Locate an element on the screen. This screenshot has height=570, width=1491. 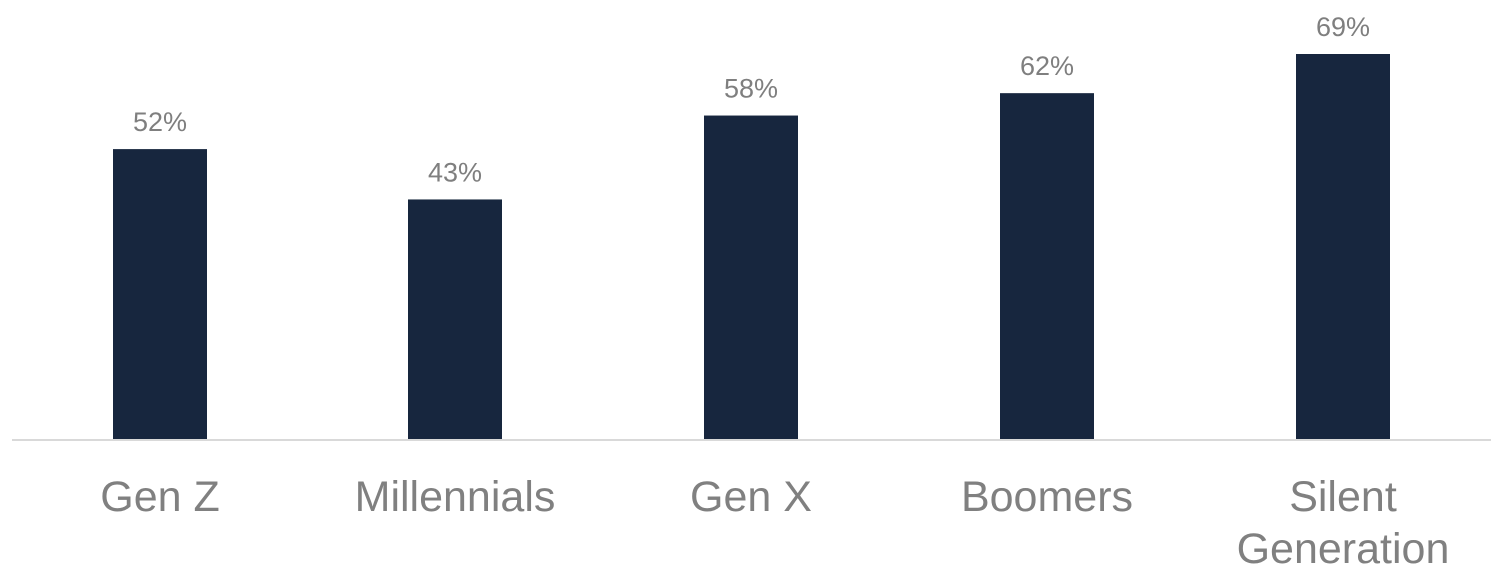
category-label-boomers: Boomers is located at coordinates (1047, 497).